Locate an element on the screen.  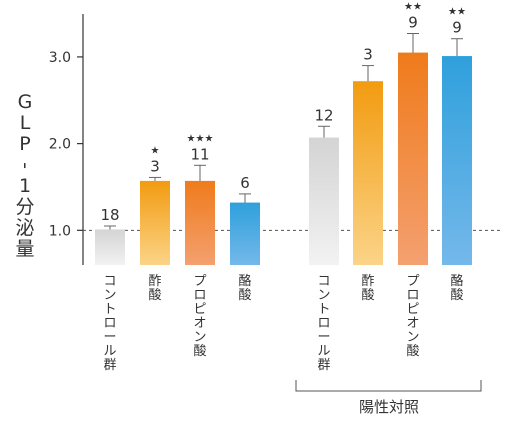
significance-stars: ★★★ is located at coordinates (200, 138).